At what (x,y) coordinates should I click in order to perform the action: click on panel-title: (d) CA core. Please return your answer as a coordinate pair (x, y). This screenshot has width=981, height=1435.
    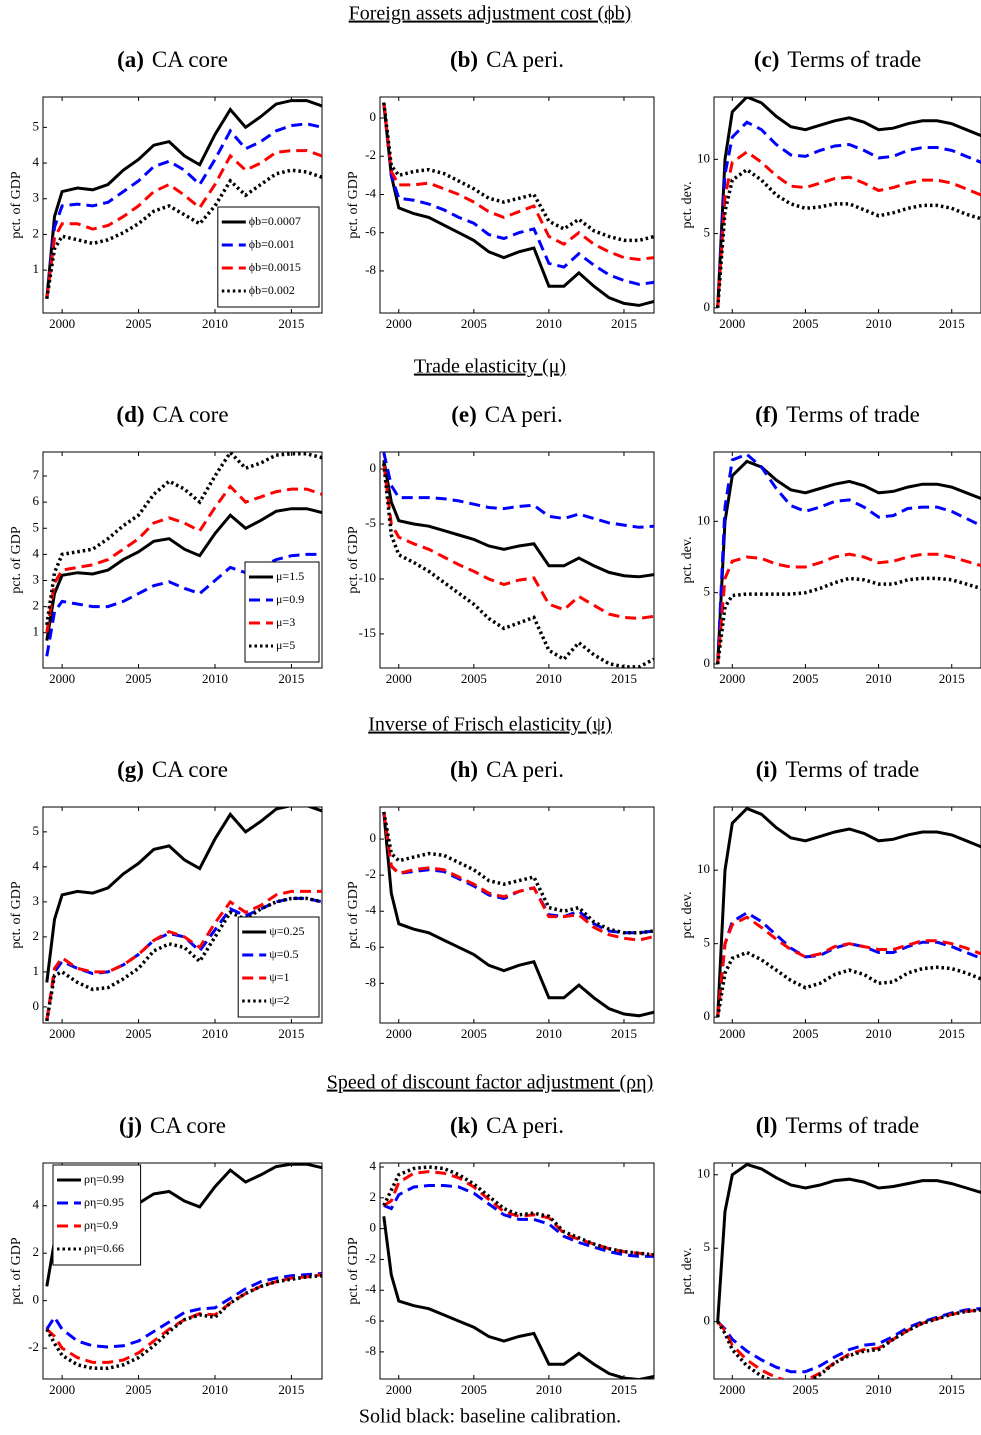
    Looking at the image, I should click on (172, 414).